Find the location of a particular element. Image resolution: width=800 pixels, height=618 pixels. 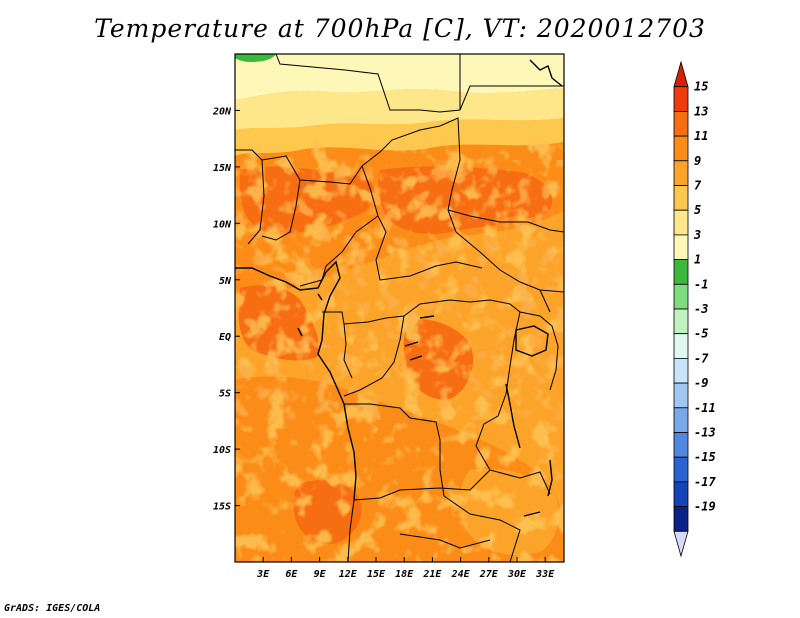

colorbar-label: -13 is located at coordinates (705, 433).